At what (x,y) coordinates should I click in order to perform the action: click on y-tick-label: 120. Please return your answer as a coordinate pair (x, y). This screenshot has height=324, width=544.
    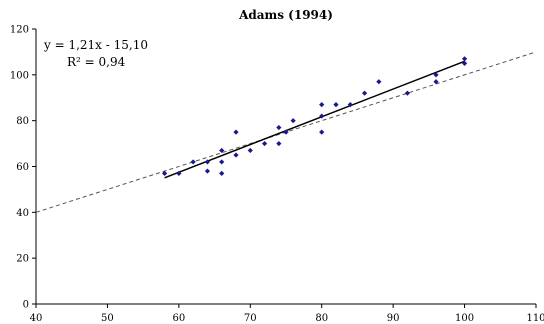
    Looking at the image, I should click on (19, 30).